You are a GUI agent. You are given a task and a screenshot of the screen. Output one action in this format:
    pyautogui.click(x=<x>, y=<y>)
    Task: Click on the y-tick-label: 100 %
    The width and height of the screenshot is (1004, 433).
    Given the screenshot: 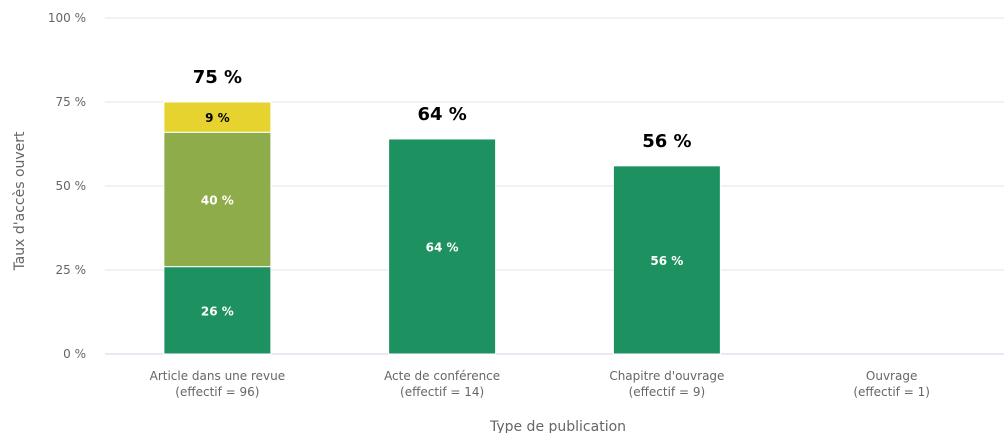 What is the action you would take?
    pyautogui.click(x=67, y=18)
    